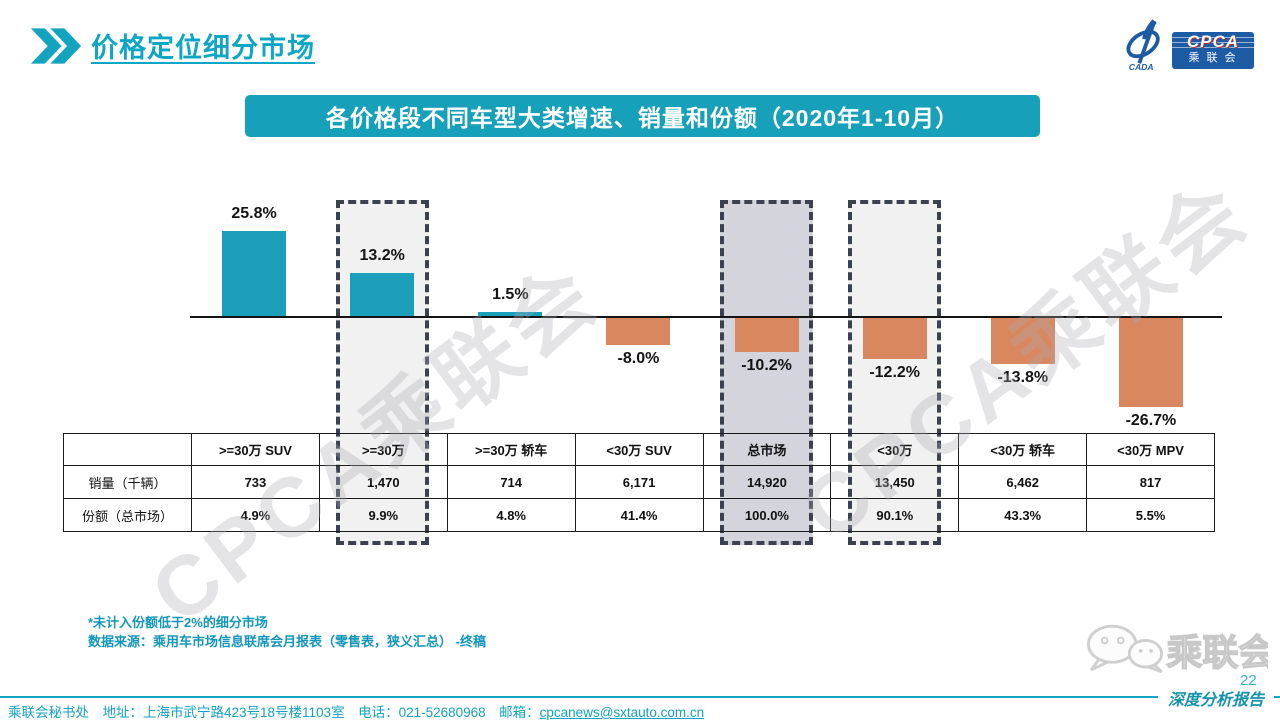 Image resolution: width=1280 pixels, height=720 pixels. I want to click on wechat-logo-stamp: 乘联会, so click(1177, 649).